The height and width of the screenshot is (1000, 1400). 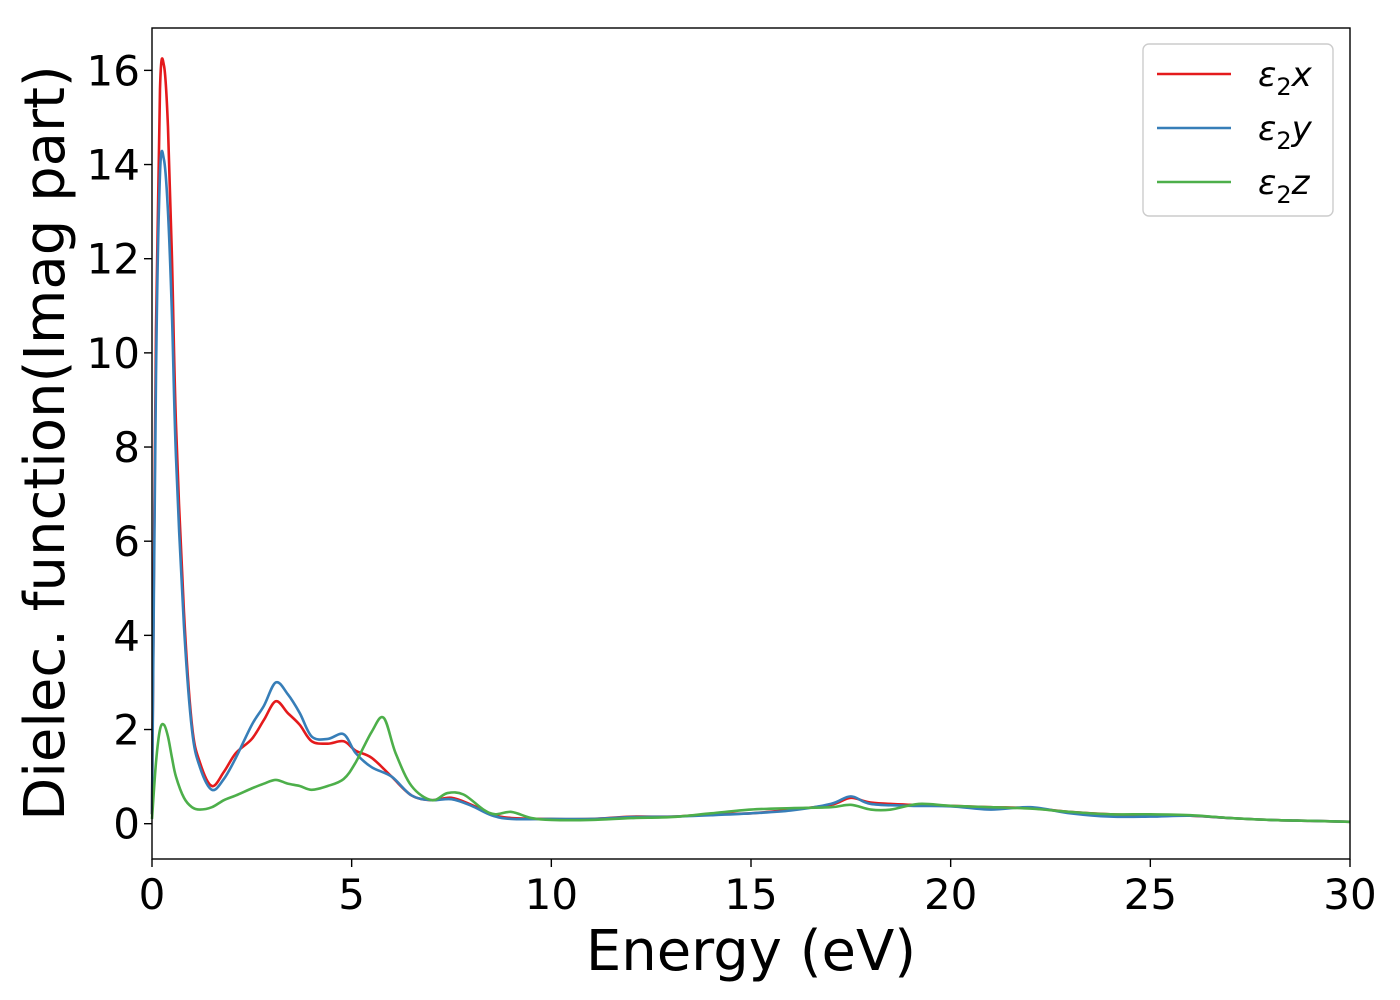 What do you see at coordinates (1150, 894) in the screenshot?
I see `x-tick-label: 25` at bounding box center [1150, 894].